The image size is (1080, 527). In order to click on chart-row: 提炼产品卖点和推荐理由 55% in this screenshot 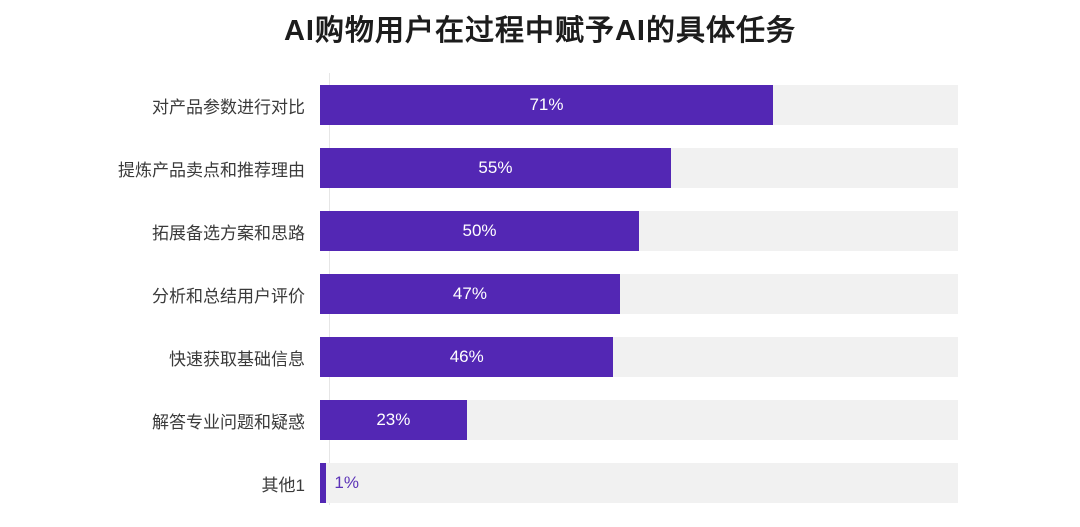, I will do `click(540, 168)`.